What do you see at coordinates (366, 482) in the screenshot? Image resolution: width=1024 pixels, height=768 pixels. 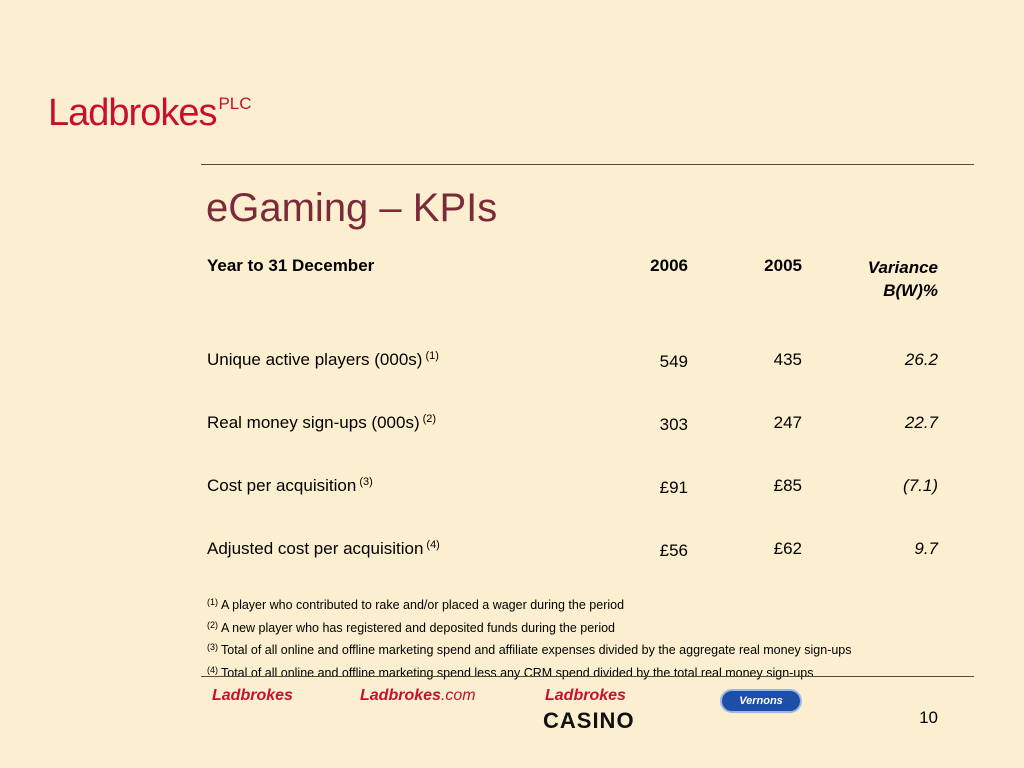 I see `row-note-mark: (3)` at bounding box center [366, 482].